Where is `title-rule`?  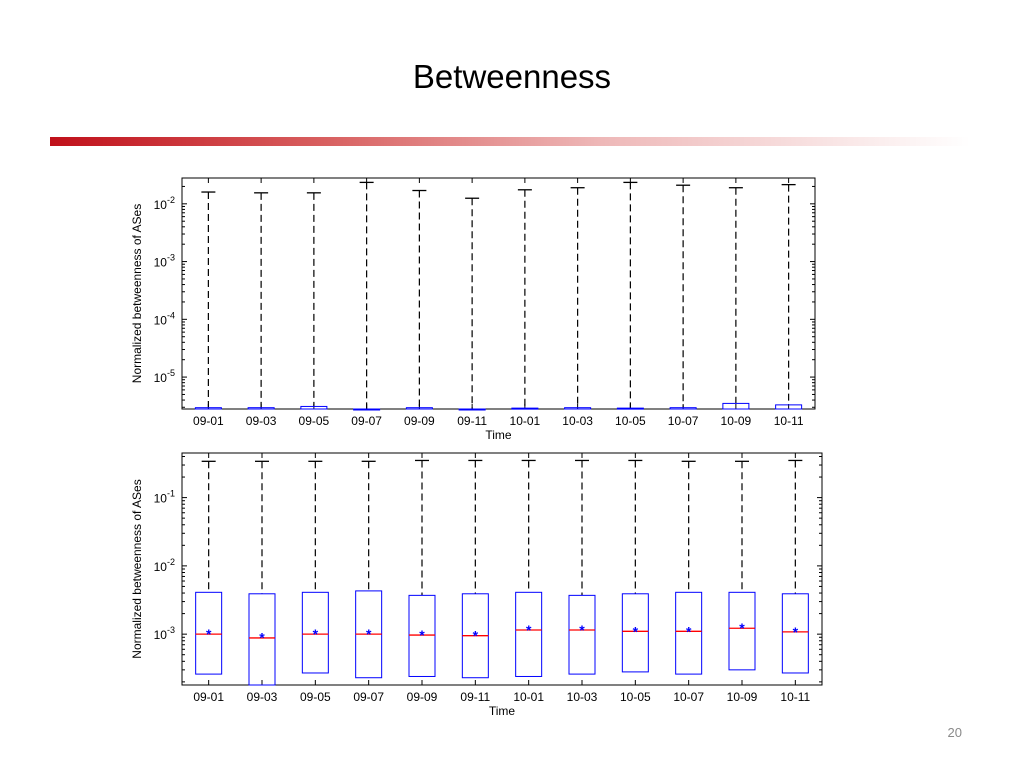 title-rule is located at coordinates (510, 141).